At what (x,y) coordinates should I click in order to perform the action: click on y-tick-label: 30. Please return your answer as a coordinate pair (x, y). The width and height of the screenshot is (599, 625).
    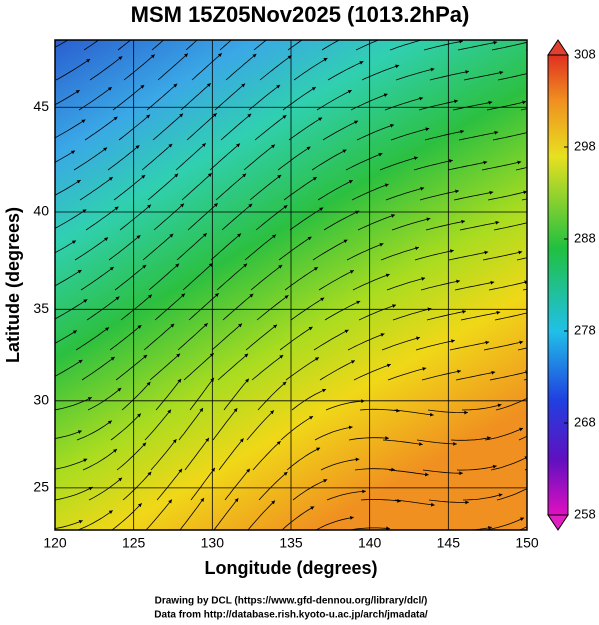
    Looking at the image, I should click on (41, 400).